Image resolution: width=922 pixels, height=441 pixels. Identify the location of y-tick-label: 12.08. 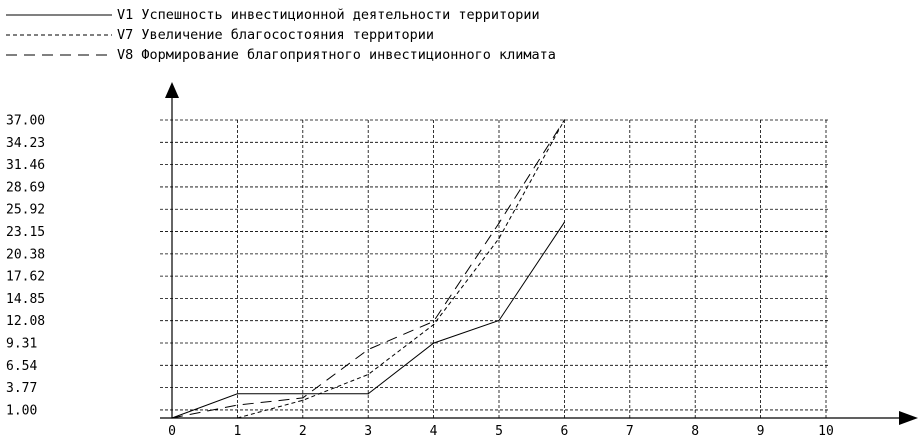
(25, 321).